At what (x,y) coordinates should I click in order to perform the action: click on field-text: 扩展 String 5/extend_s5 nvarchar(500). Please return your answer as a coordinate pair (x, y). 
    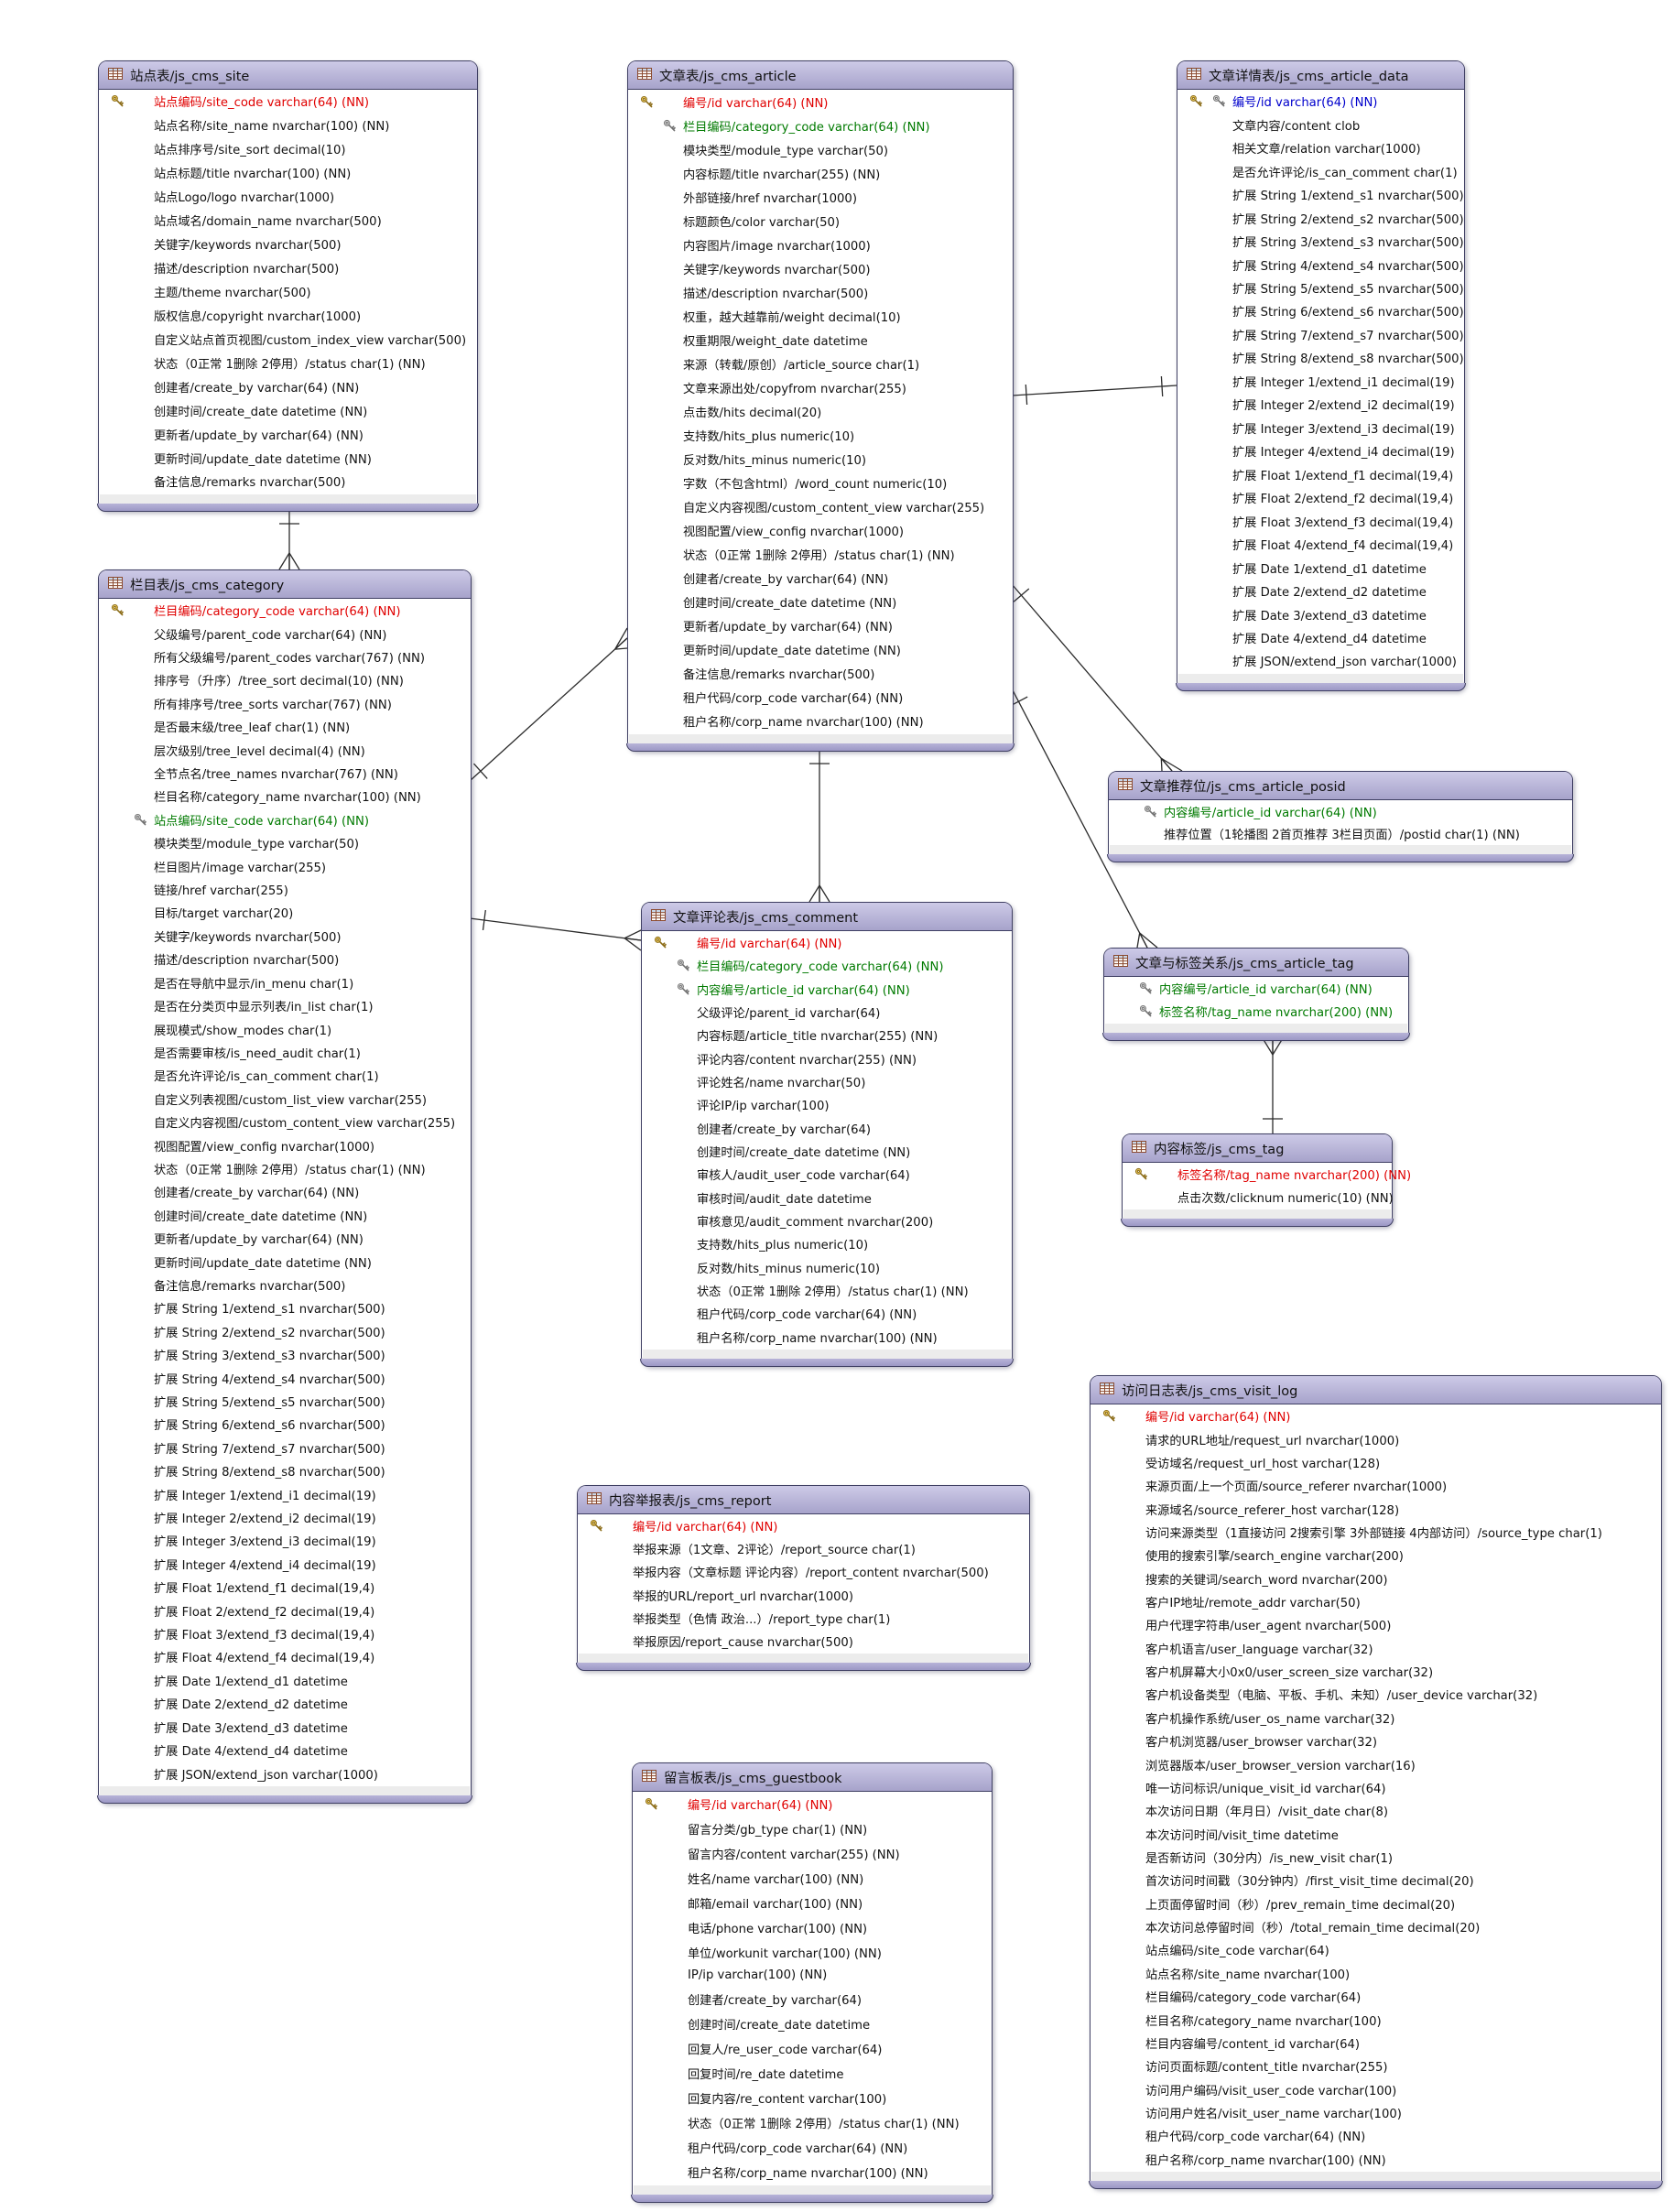
    Looking at the image, I should click on (1348, 289).